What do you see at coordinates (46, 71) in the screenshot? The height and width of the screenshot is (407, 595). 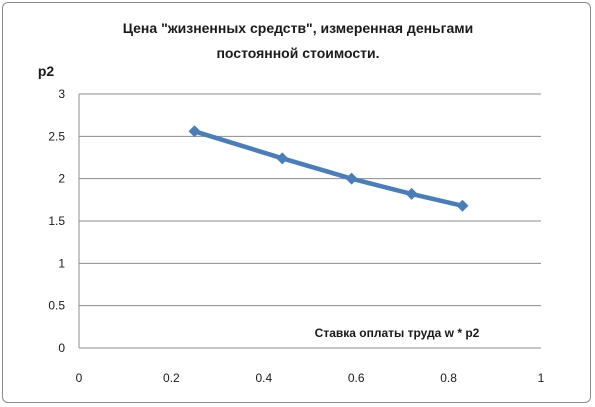 I see `y-axis-label: p2` at bounding box center [46, 71].